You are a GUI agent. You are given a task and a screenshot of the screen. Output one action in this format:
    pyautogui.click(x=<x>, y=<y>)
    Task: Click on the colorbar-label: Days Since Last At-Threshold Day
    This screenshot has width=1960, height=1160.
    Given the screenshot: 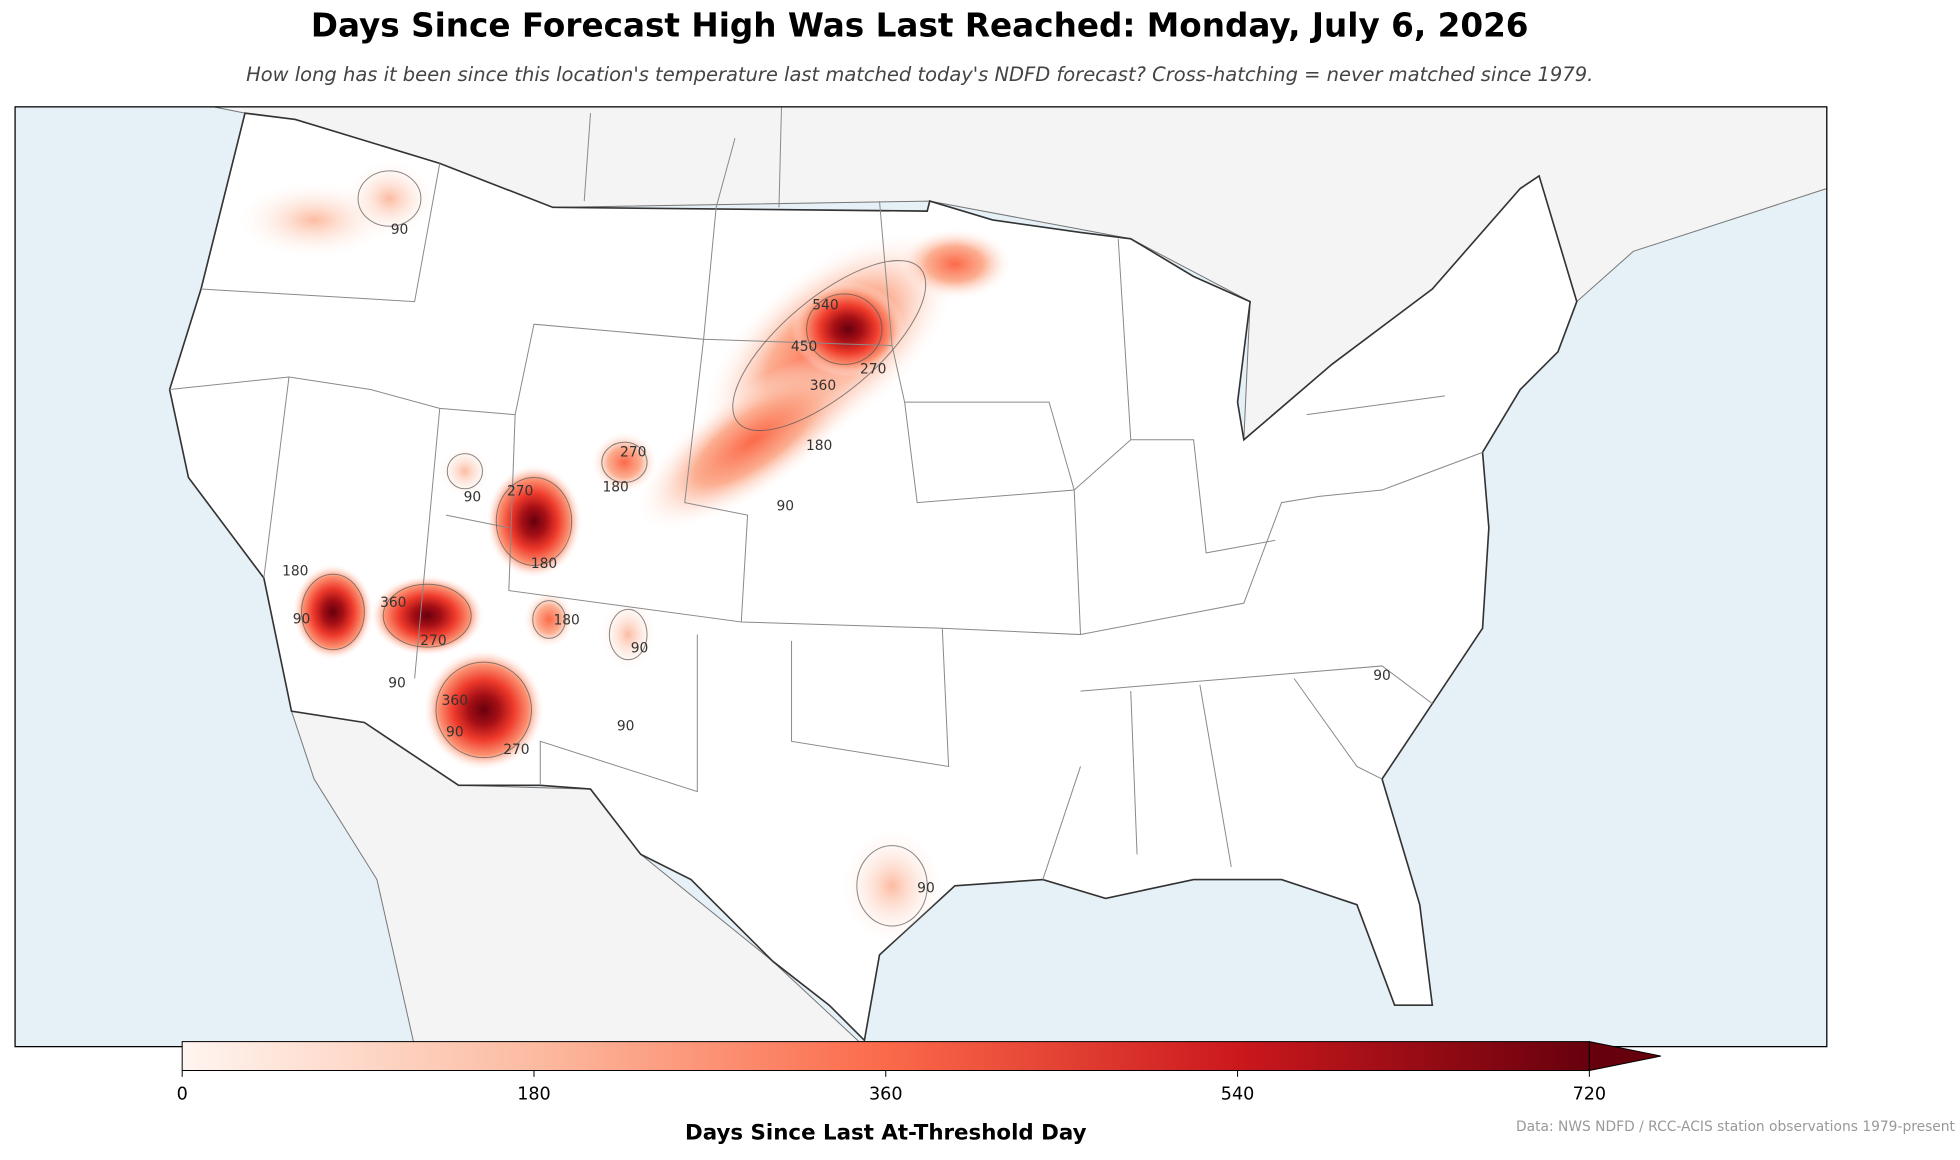 What is the action you would take?
    pyautogui.click(x=886, y=1132)
    